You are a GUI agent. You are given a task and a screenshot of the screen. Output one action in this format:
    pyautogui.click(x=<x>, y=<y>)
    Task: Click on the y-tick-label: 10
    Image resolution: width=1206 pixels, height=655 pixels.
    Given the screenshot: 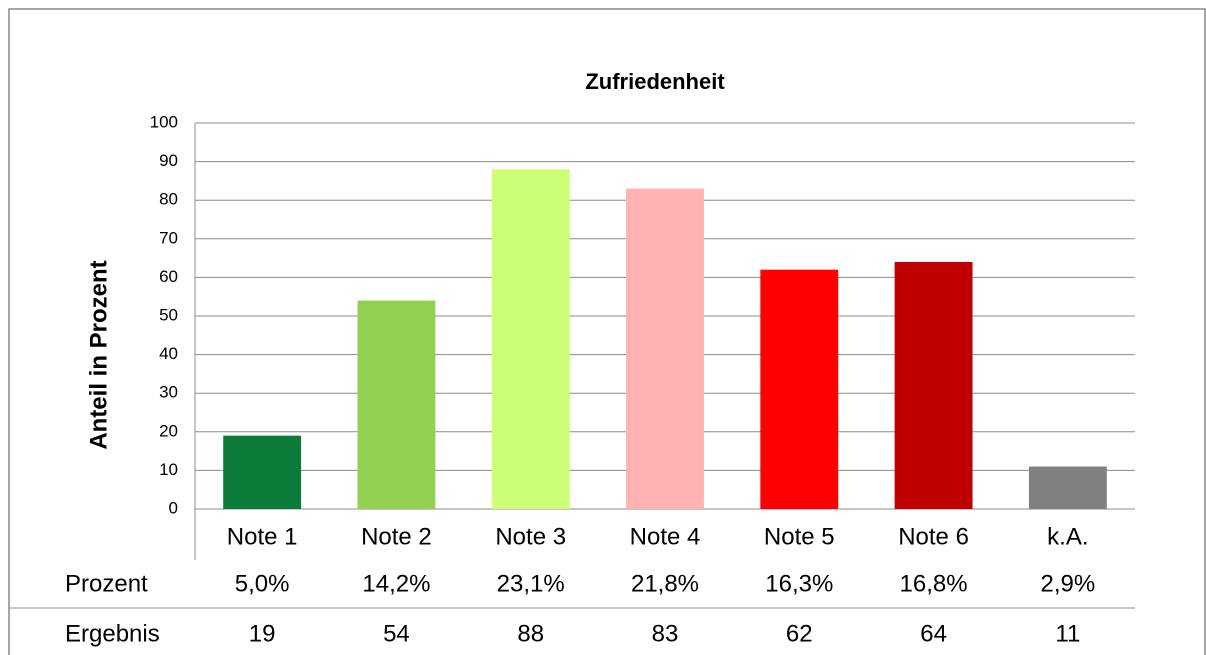 What is the action you would take?
    pyautogui.click(x=168, y=469)
    